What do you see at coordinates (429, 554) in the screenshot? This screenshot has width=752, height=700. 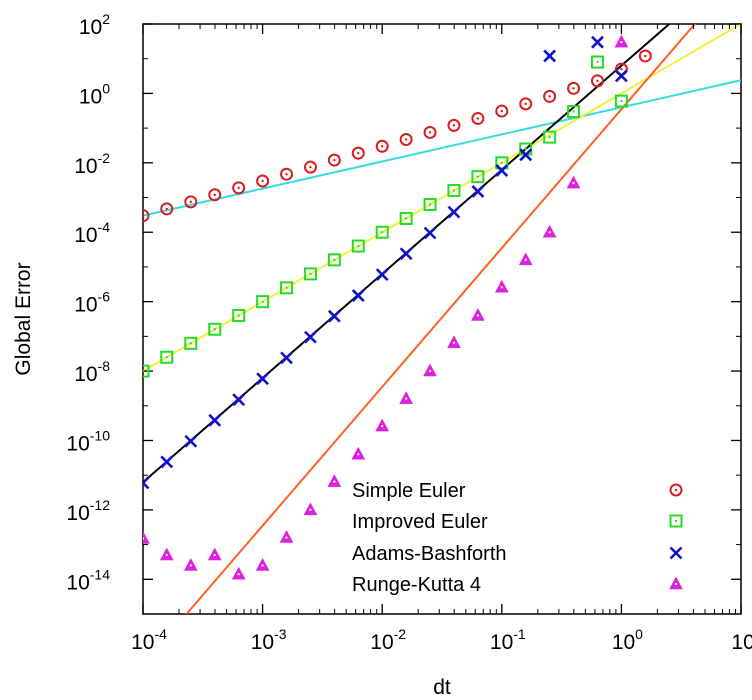 I see `legend-label: Adams-Bashforth` at bounding box center [429, 554].